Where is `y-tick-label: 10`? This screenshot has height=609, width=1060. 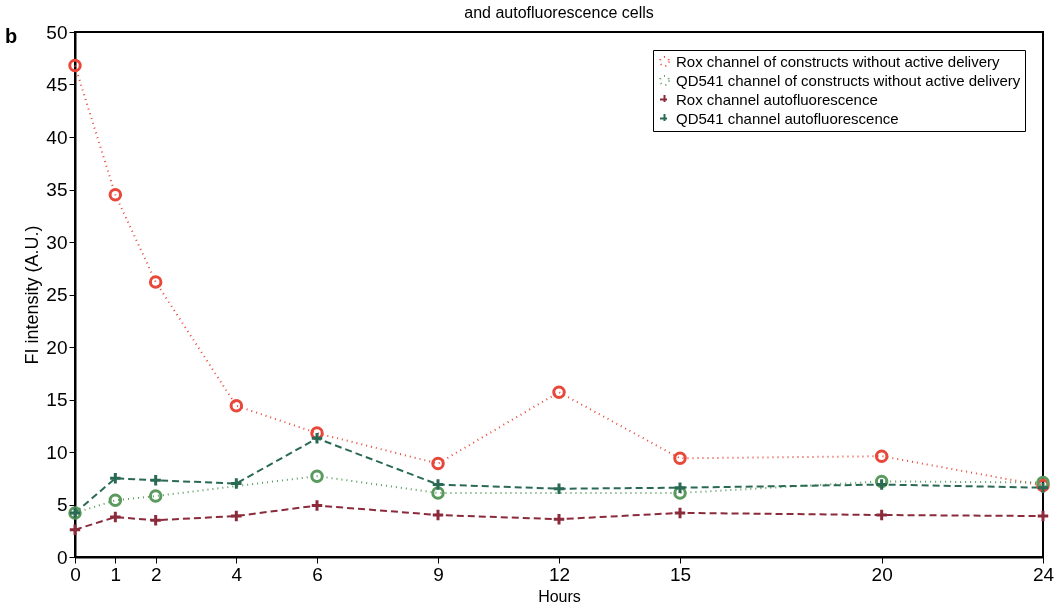
y-tick-label: 10 is located at coordinates (57, 452).